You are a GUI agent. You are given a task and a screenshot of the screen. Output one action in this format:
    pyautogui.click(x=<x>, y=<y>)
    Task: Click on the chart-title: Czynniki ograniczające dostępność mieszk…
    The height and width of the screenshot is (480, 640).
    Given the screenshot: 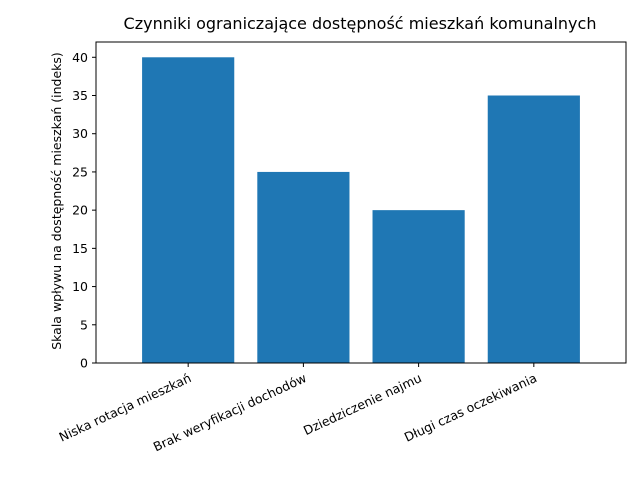 What is the action you would take?
    pyautogui.click(x=360, y=23)
    